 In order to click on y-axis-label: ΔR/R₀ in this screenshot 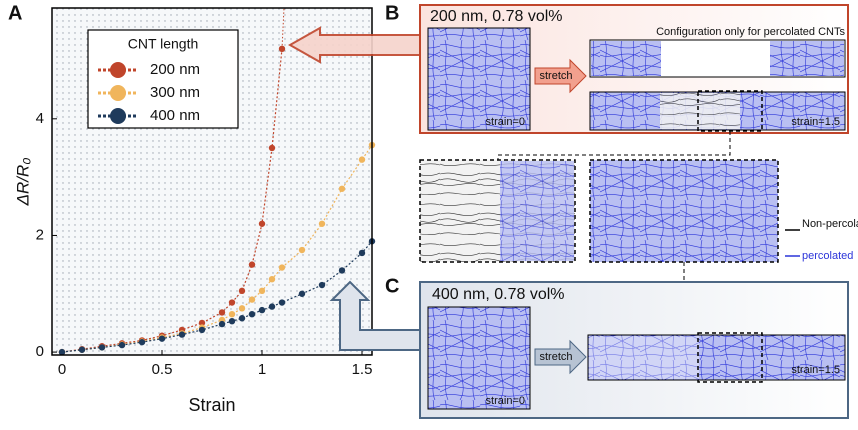, I will do `click(22, 182)`.